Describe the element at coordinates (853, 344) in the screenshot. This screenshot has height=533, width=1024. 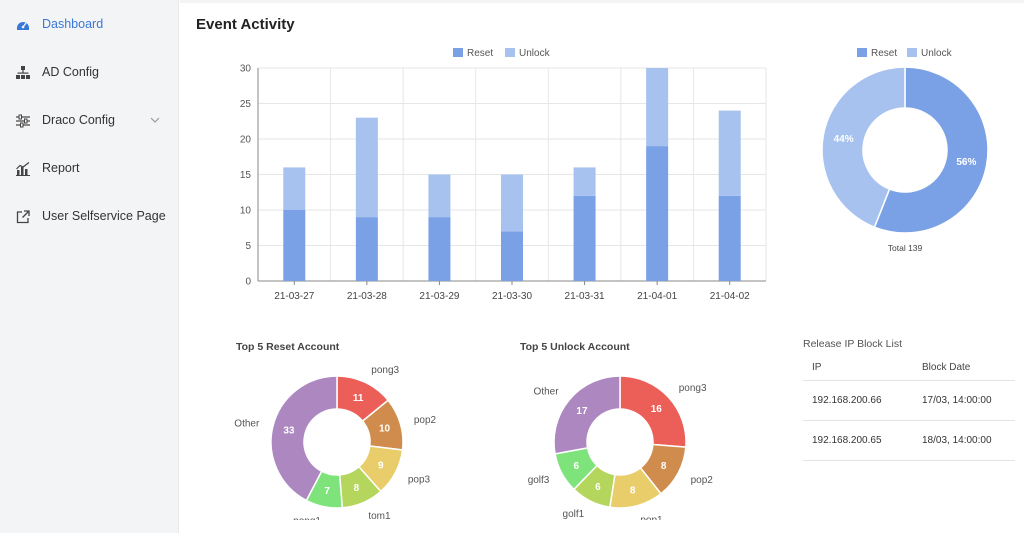
I see `ip-block-title: Release IP Block List` at that location.